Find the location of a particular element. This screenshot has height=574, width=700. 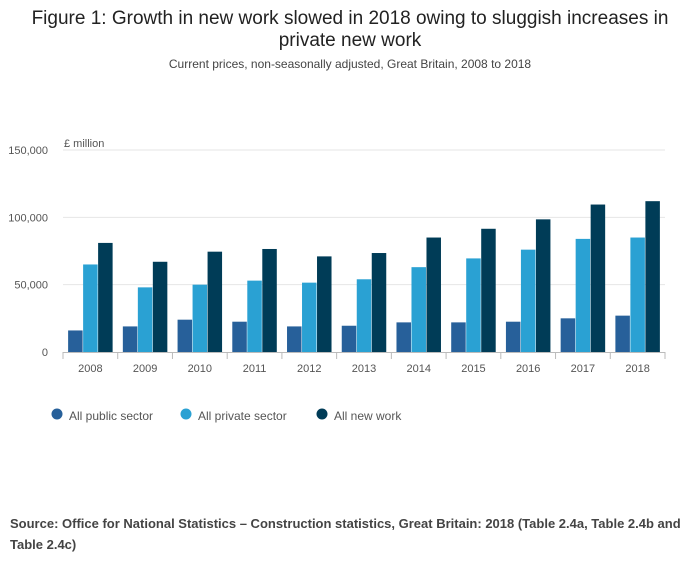

legend-label: All new work is located at coordinates (368, 416).